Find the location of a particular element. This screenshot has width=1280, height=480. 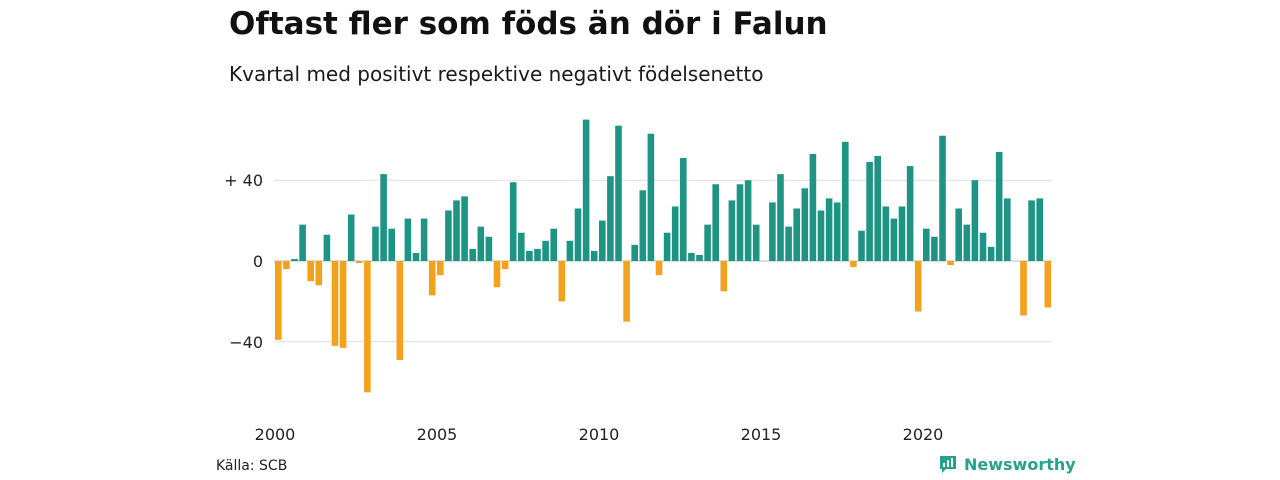

brand-logo: Newsworthy is located at coordinates (1007, 464).